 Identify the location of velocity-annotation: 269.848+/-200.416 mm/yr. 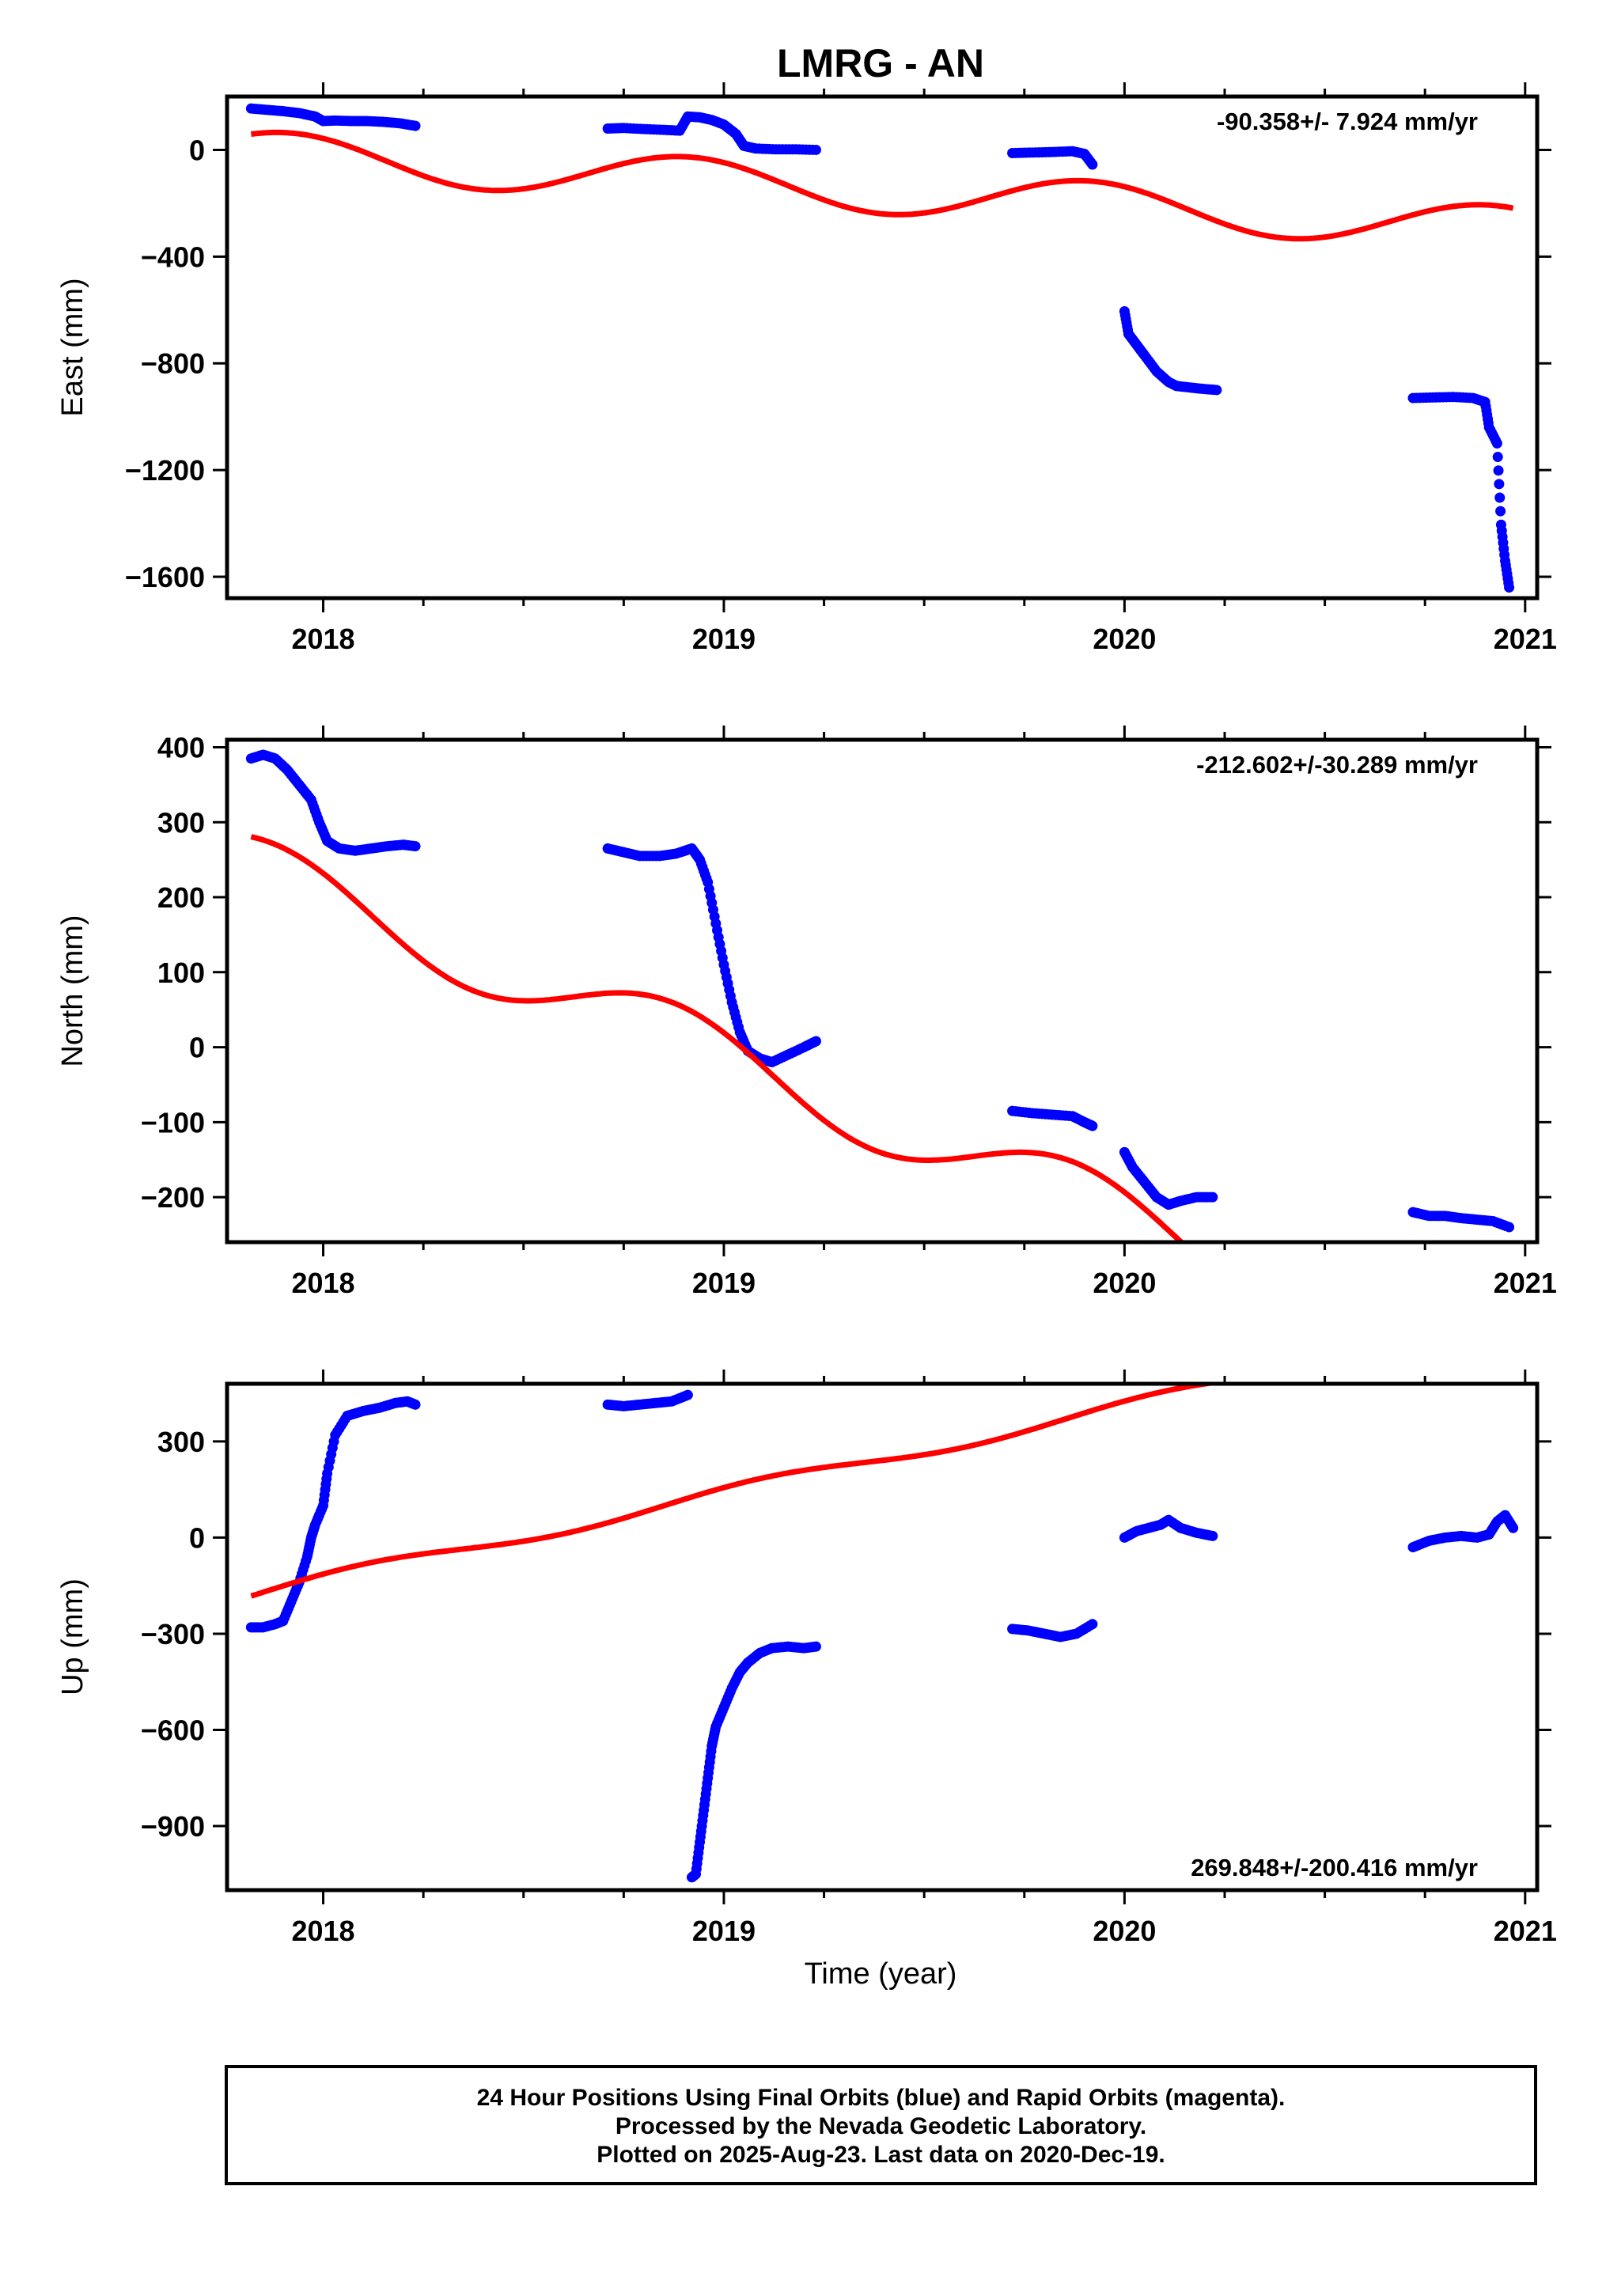
(1334, 1867).